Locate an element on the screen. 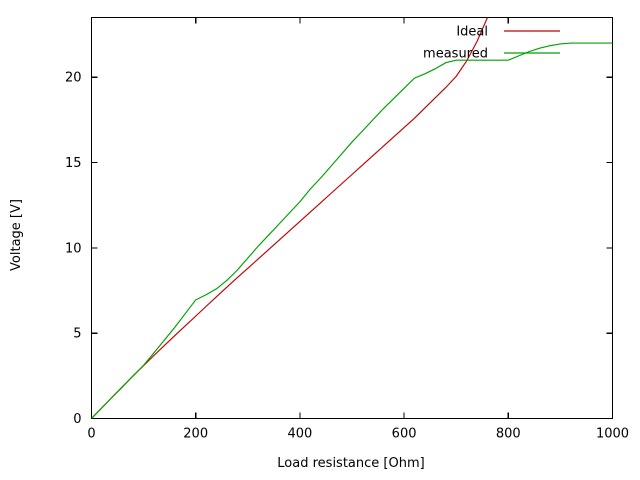 Image resolution: width=640 pixels, height=480 pixels. x-tick-label: 0 is located at coordinates (91, 434).